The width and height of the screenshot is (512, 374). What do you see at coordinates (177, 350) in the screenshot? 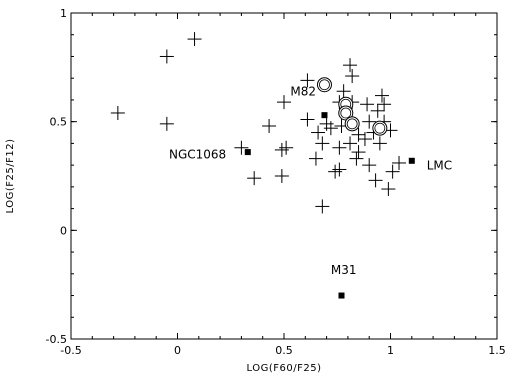
I see `x-tick-label: 0` at bounding box center [177, 350].